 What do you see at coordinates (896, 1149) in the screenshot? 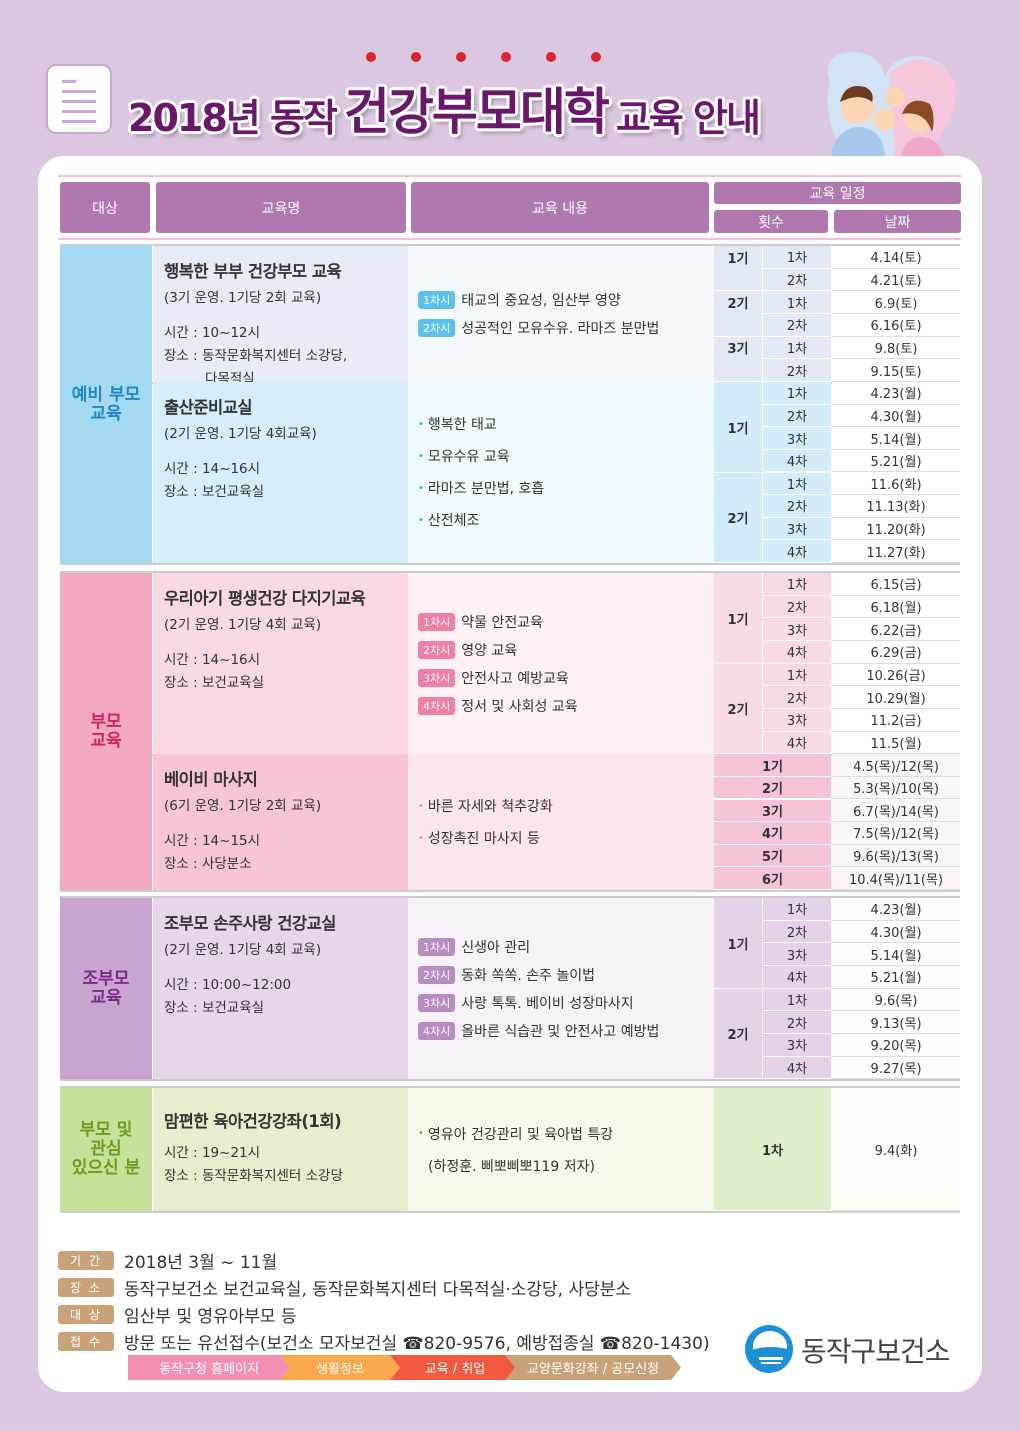
I see `date-cell: 9.4(화)` at bounding box center [896, 1149].